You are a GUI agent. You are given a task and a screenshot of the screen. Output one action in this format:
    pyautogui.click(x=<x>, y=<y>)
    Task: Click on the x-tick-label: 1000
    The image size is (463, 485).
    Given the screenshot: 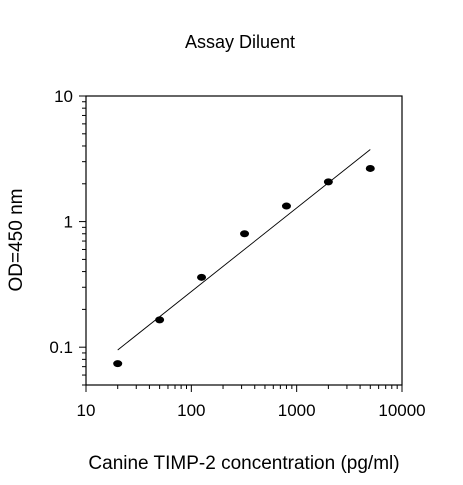 What is the action you would take?
    pyautogui.click(x=297, y=410)
    